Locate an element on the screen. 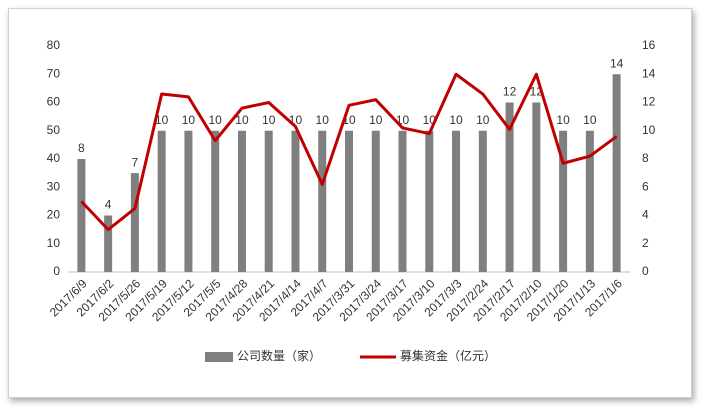 This screenshot has width=704, height=411. y-tick-label: 0 is located at coordinates (56, 271).